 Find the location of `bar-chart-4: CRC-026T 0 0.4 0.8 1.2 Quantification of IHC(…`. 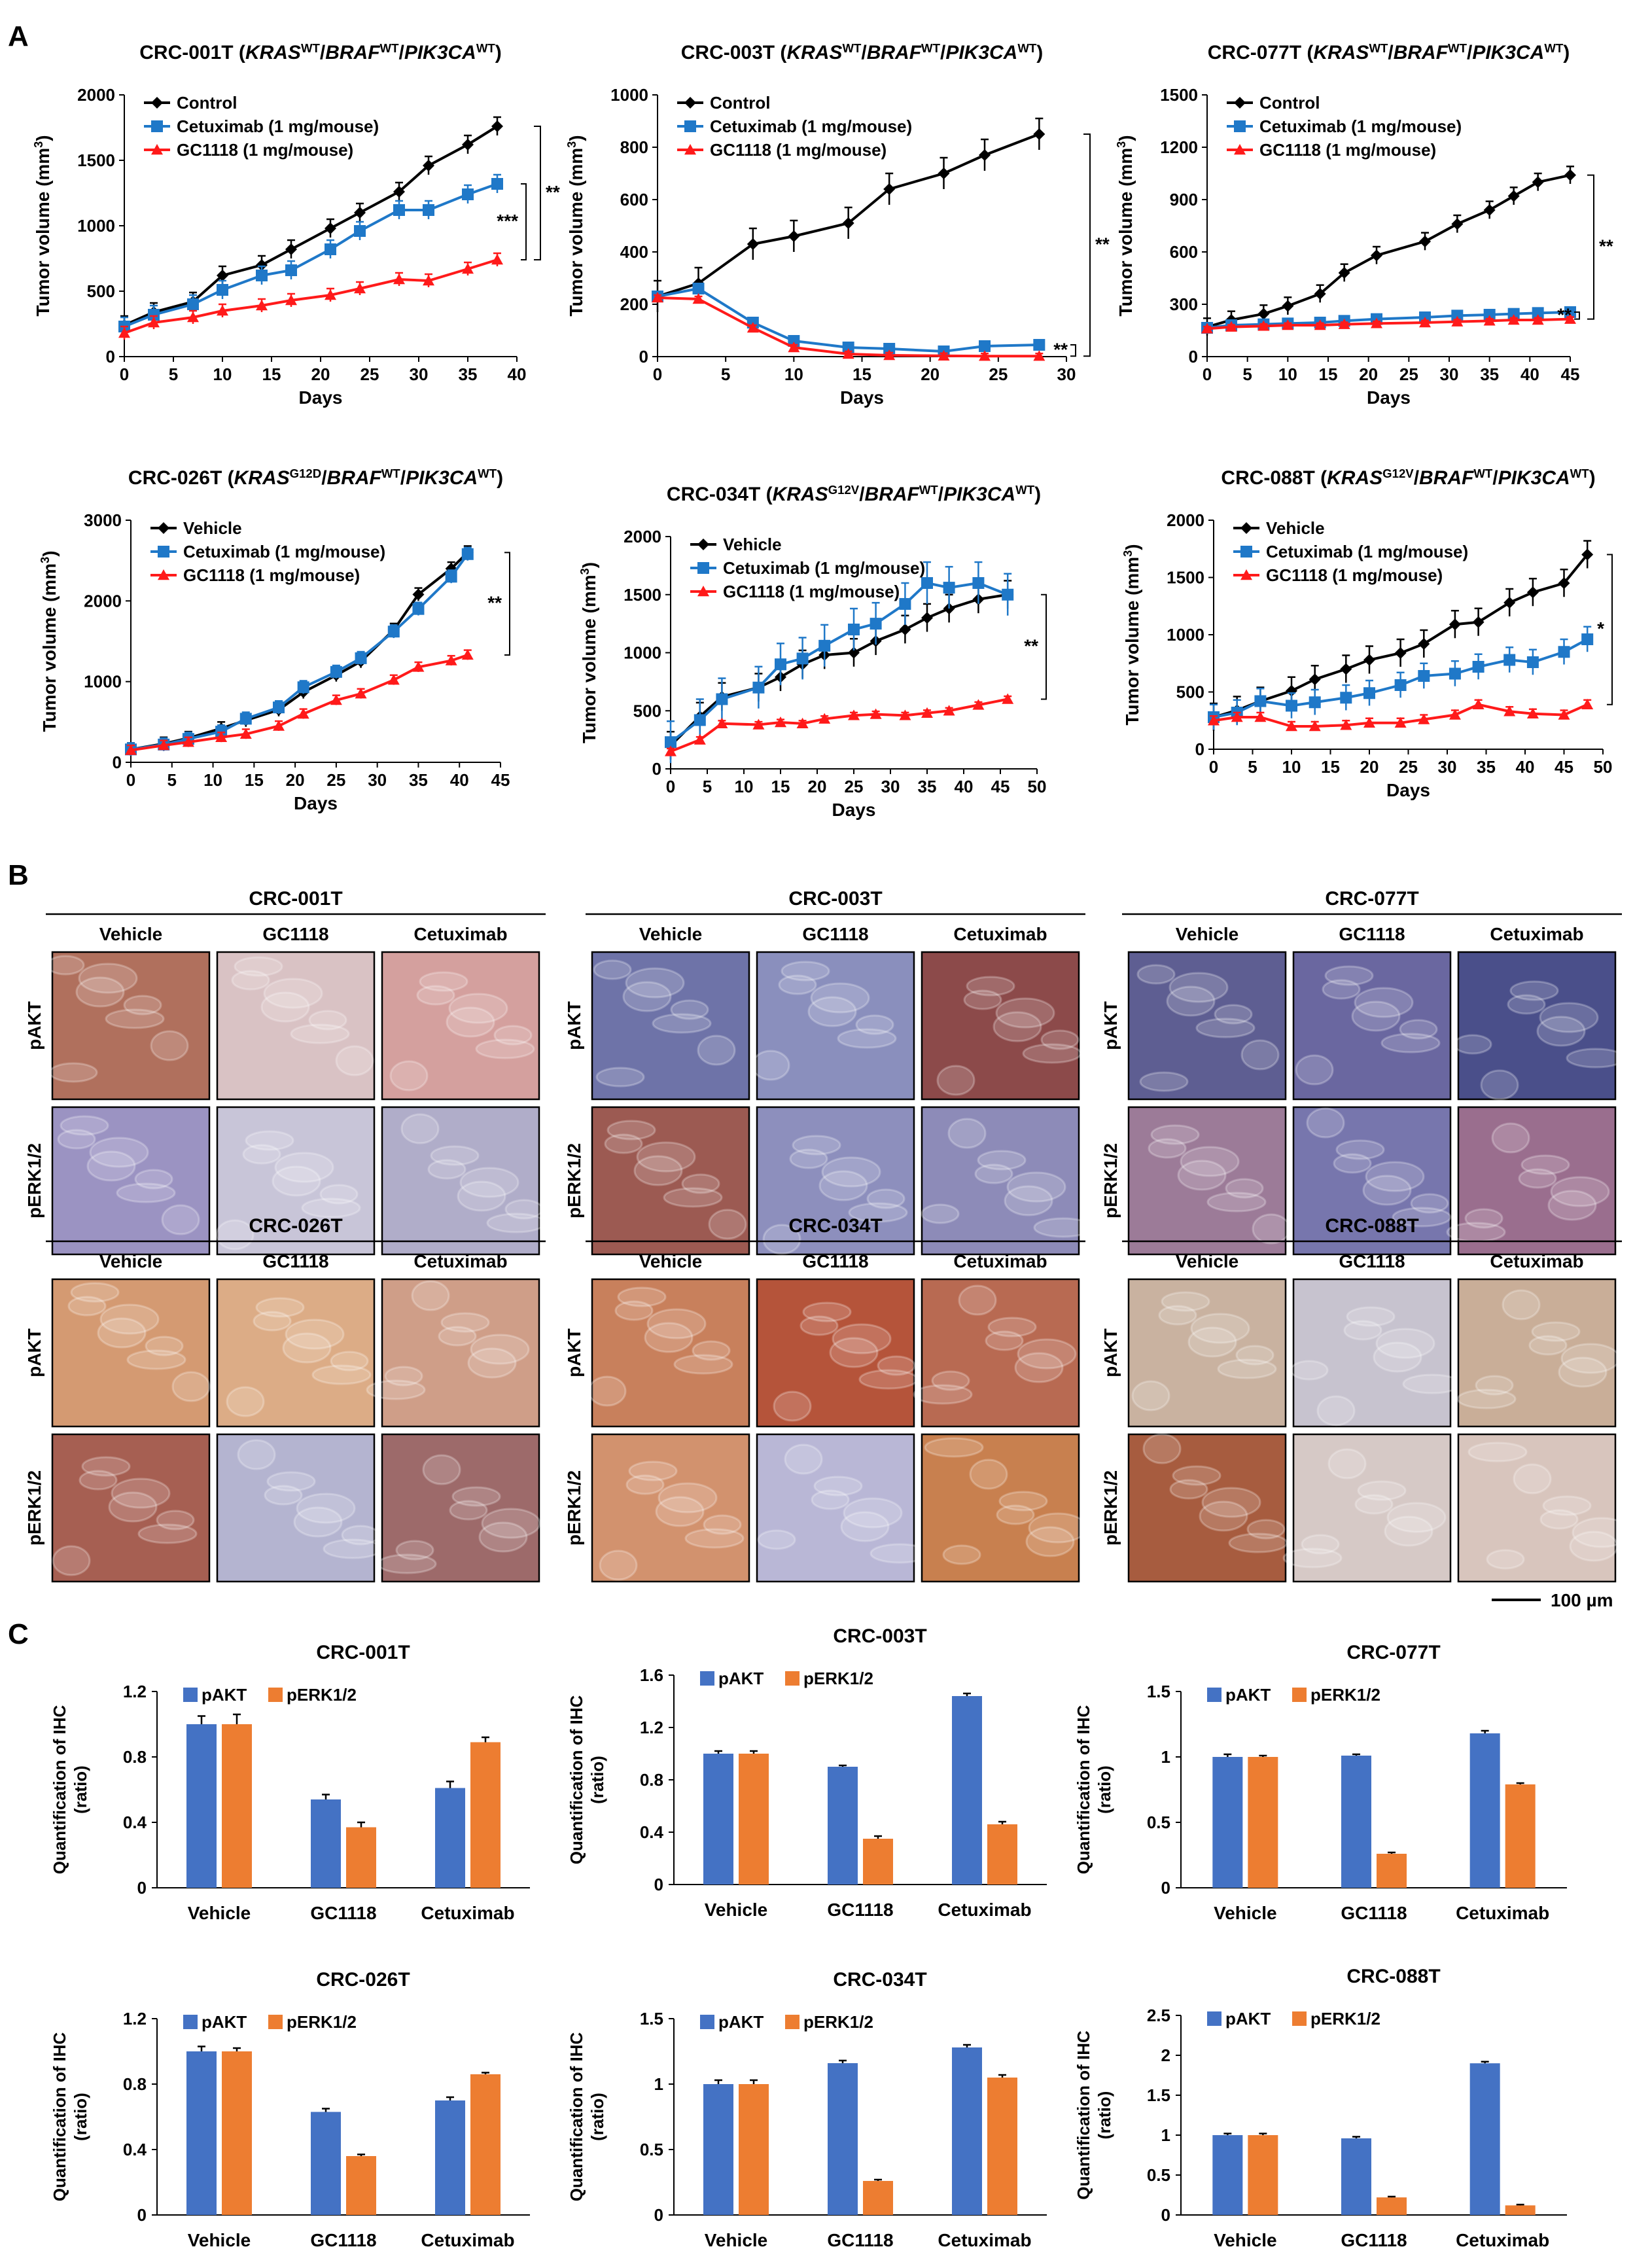

bar-chart-4: CRC-026T 0 0.4 0.8 1.2 Quantification of IHC(… is located at coordinates (290, 2110).